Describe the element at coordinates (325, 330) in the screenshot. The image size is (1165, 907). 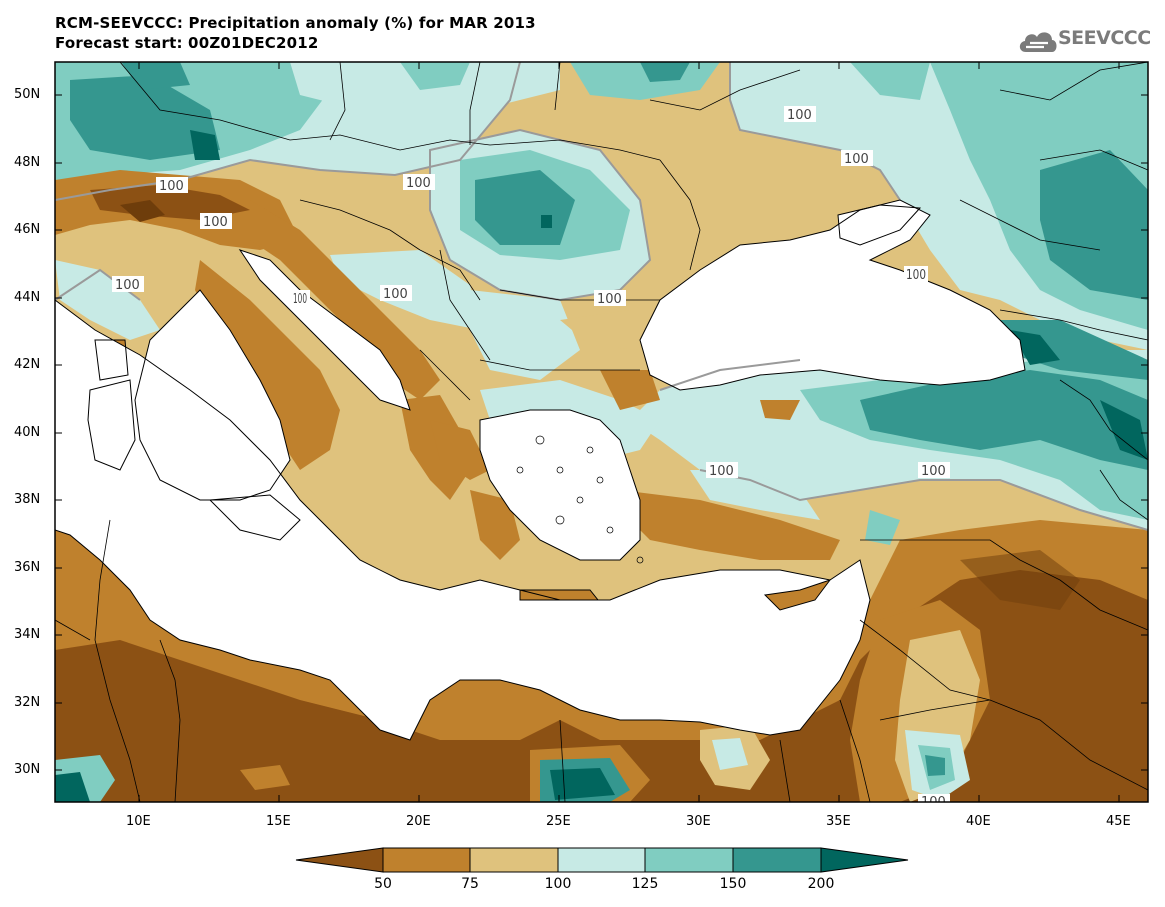
I see `adriatic-sea` at that location.